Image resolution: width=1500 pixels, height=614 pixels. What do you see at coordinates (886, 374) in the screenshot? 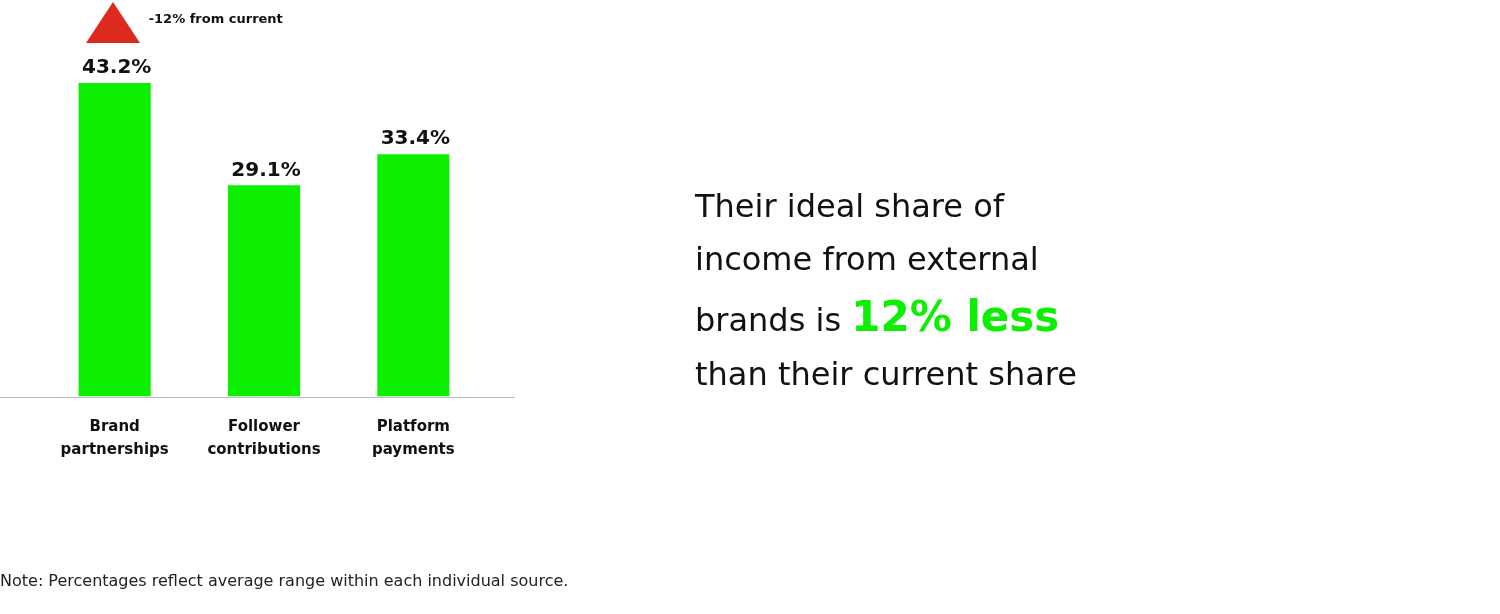
I see `text: than their current share` at bounding box center [886, 374].